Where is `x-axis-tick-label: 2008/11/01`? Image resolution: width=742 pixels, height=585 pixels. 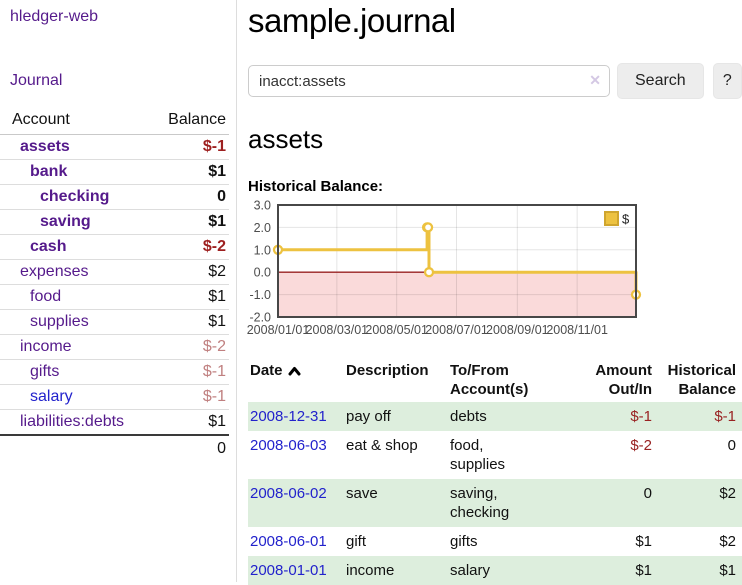
x-axis-tick-label: 2008/11/01 is located at coordinates (577, 330).